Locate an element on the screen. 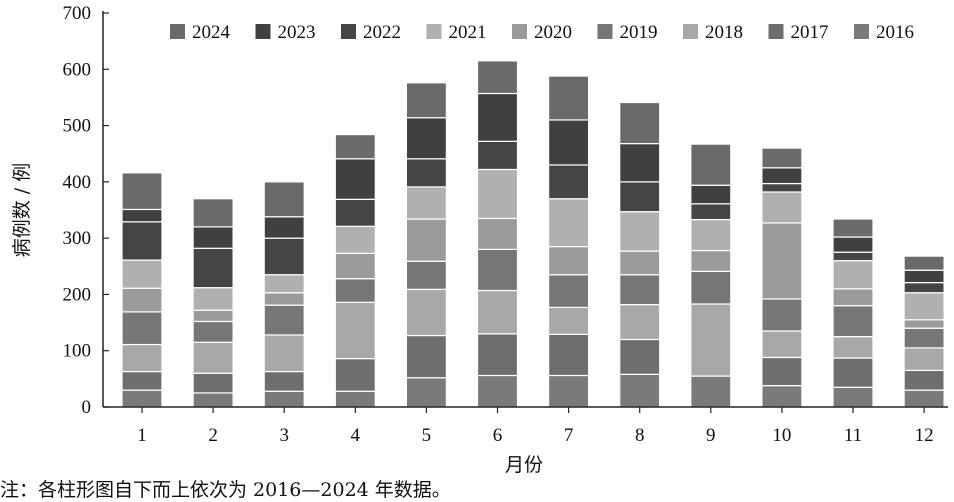 This screenshot has height=502, width=954. legend-swatch-2016 is located at coordinates (861, 31).